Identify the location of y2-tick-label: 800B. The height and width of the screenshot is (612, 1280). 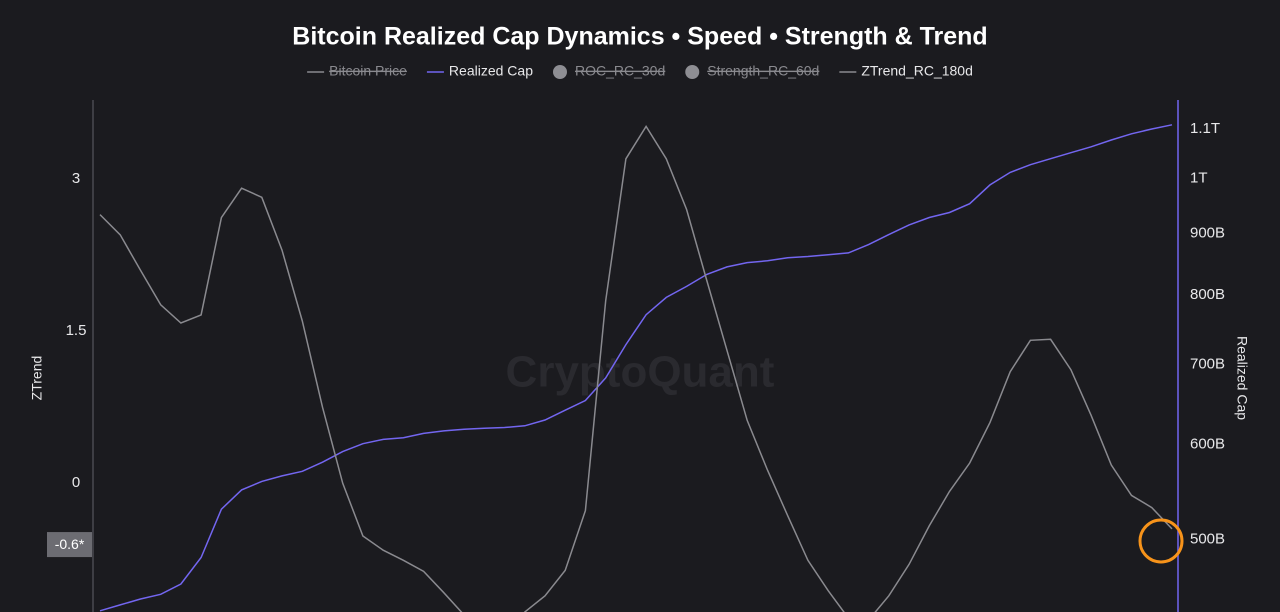
(1207, 294).